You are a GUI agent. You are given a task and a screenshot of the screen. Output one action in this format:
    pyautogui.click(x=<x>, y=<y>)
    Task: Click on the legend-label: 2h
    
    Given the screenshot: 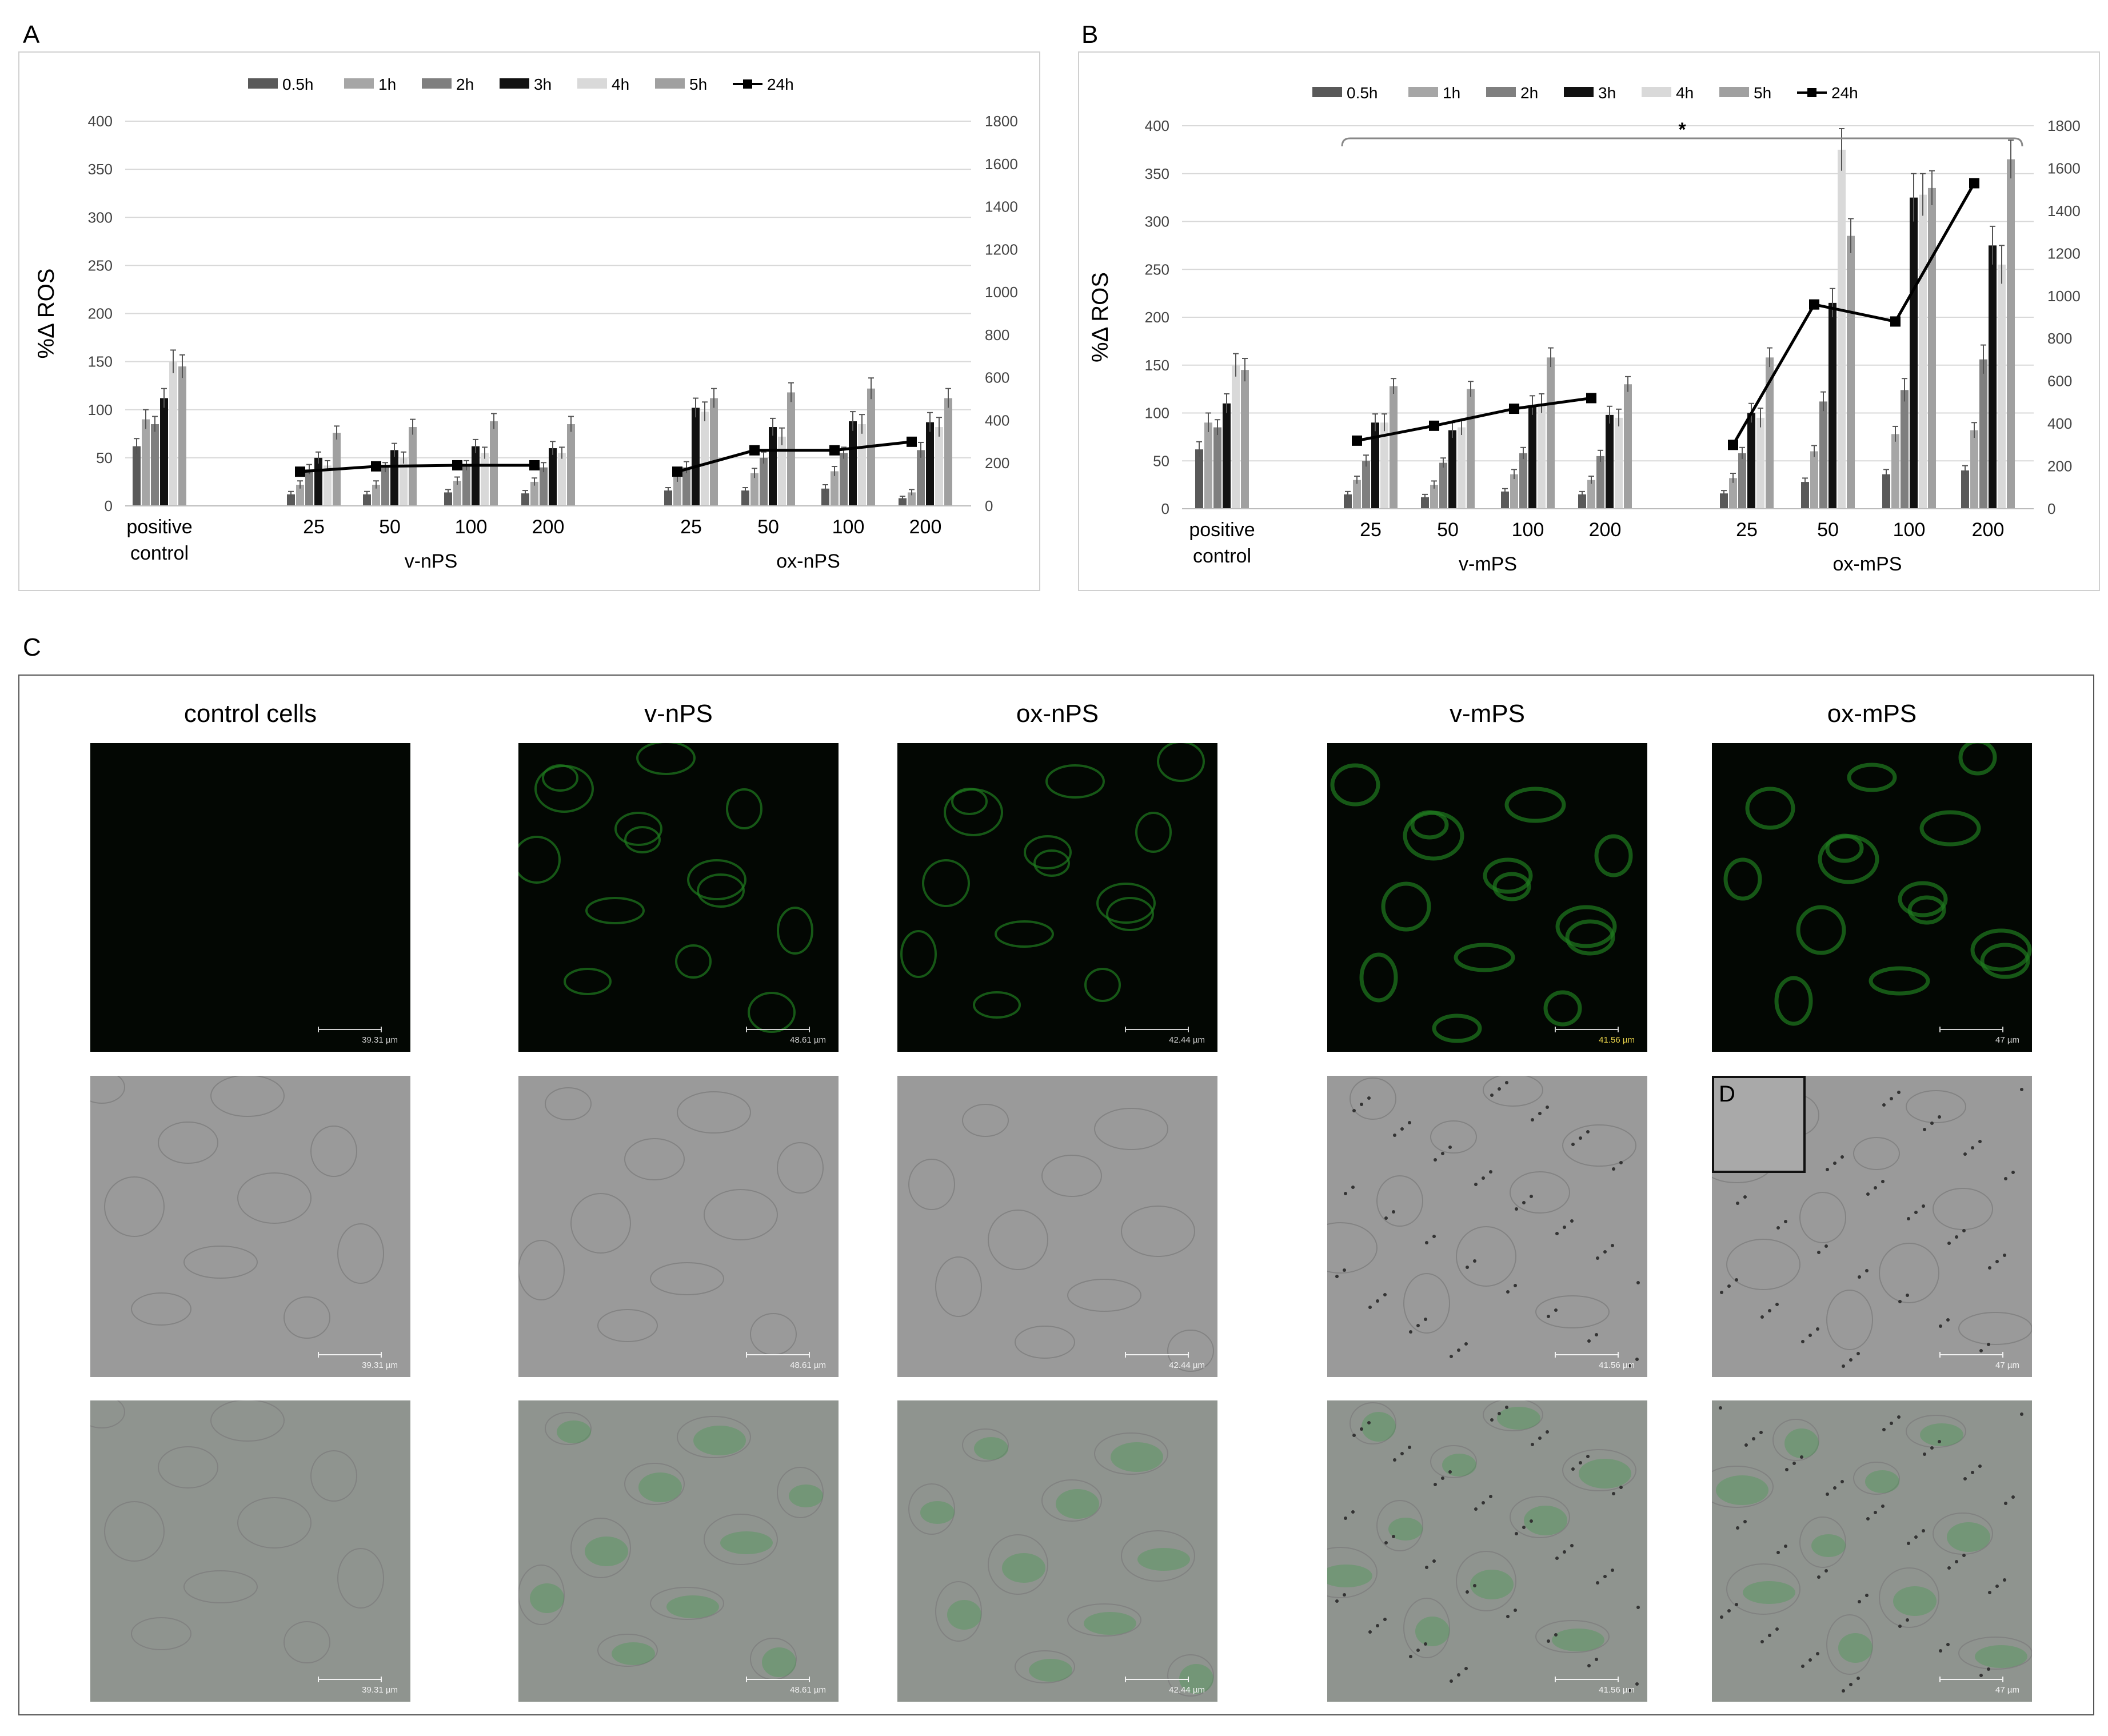 What is the action you would take?
    pyautogui.click(x=1529, y=93)
    